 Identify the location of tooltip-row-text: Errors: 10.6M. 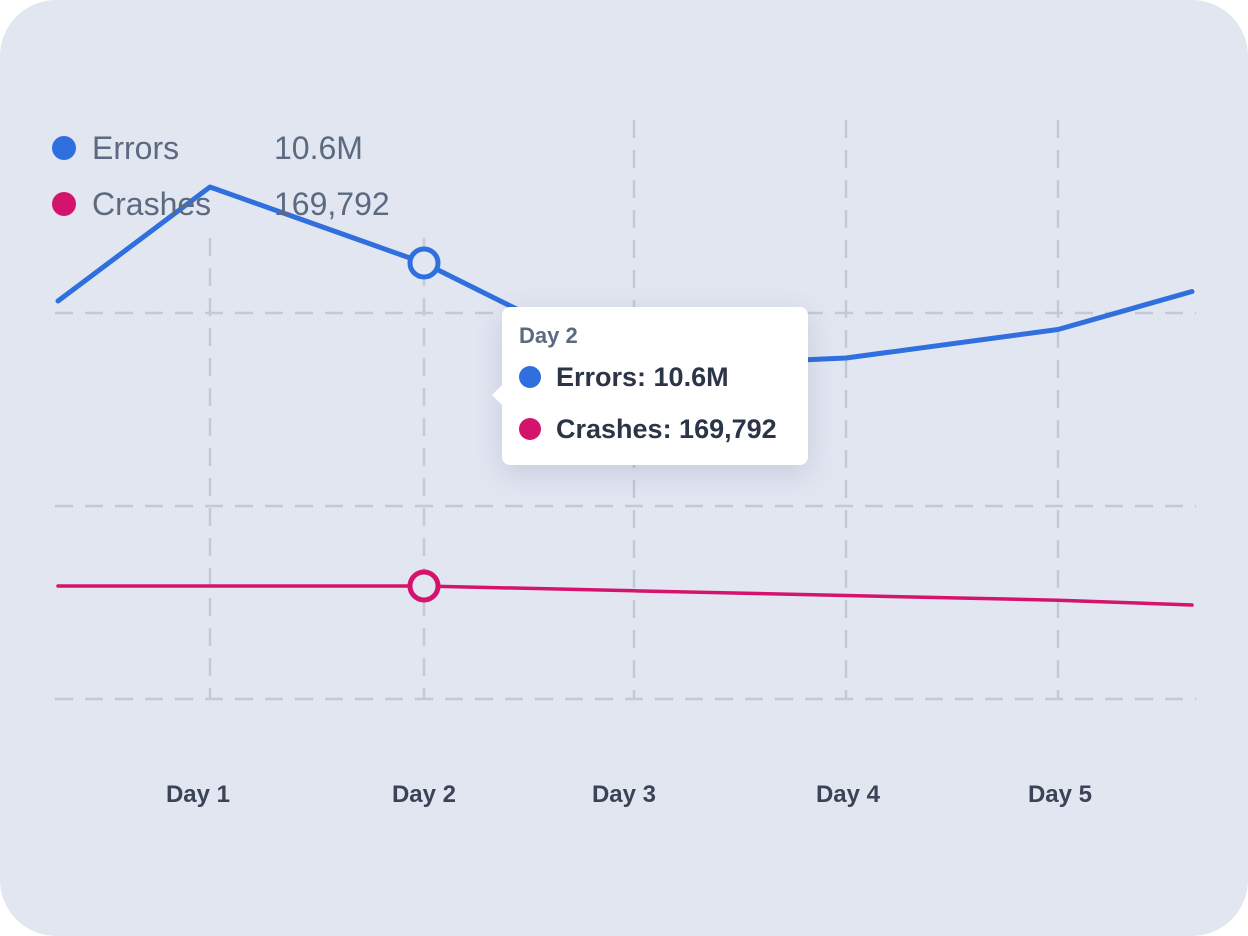
(642, 376).